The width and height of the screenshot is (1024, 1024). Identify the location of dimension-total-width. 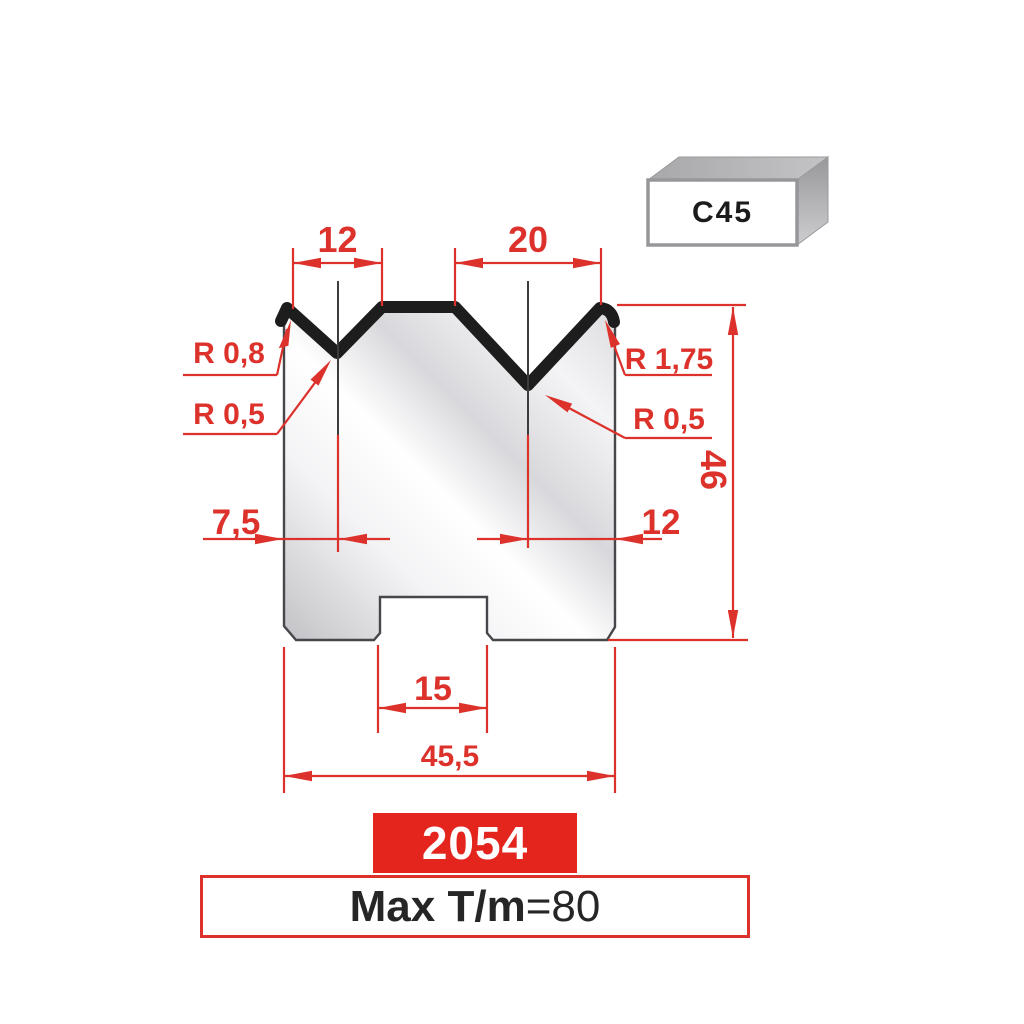
(449, 720).